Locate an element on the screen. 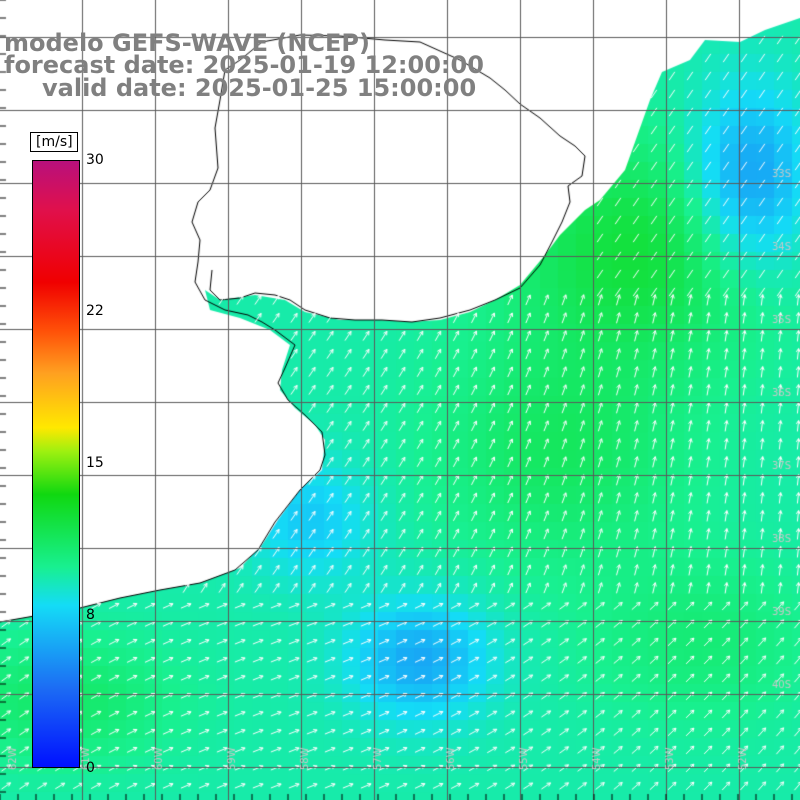 The height and width of the screenshot is (800, 800). colorbar-unit: [m/s] is located at coordinates (54, 142).